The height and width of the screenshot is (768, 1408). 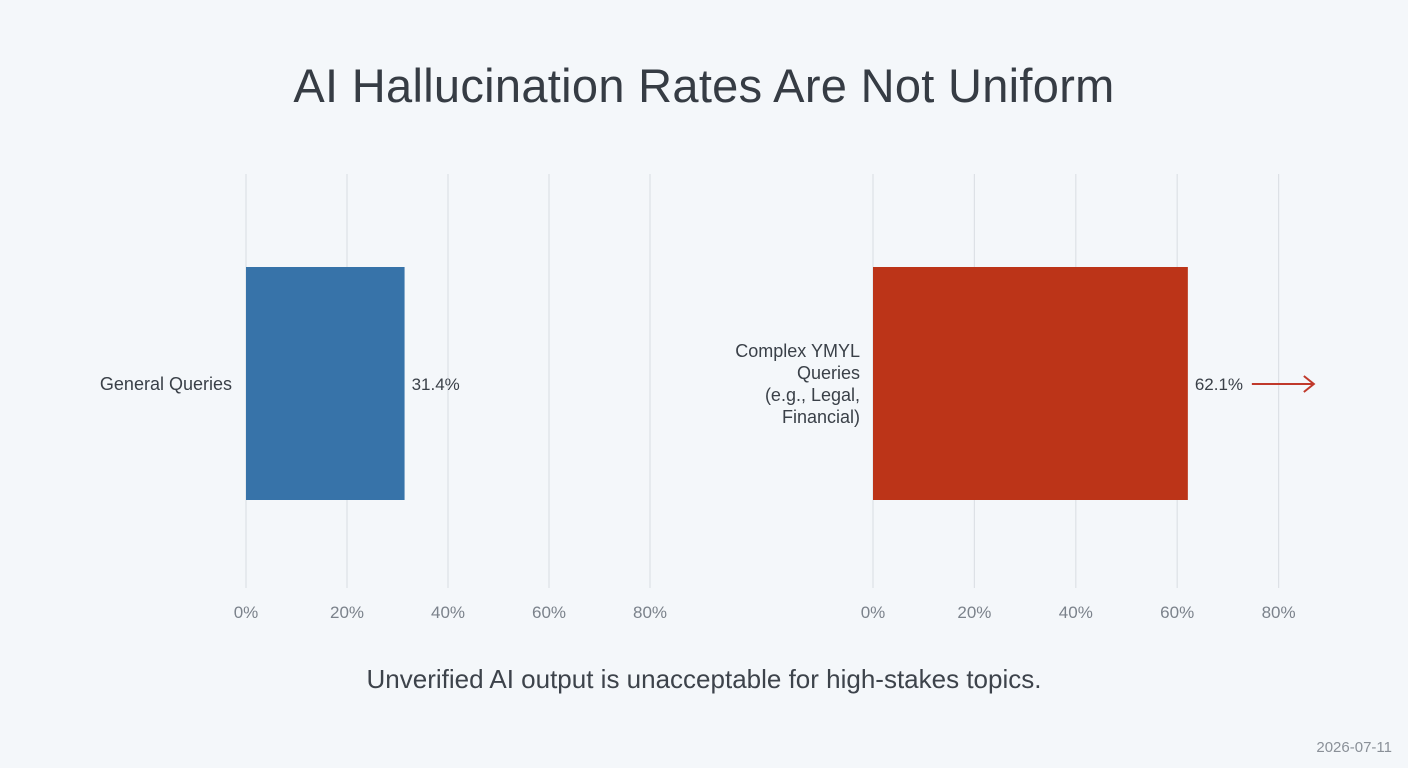 I want to click on date-stamp: 2026-07-11, so click(x=1354, y=747).